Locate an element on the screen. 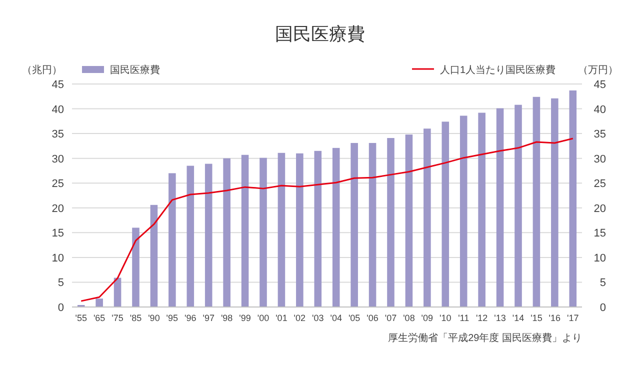 Image resolution: width=640 pixels, height=365 pixels. y-tick-label: 35 is located at coordinates (58, 134).